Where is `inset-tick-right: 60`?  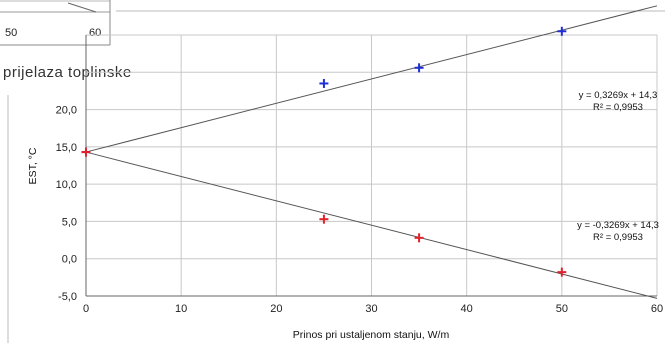
inset-tick-right: 60 is located at coordinates (95, 33).